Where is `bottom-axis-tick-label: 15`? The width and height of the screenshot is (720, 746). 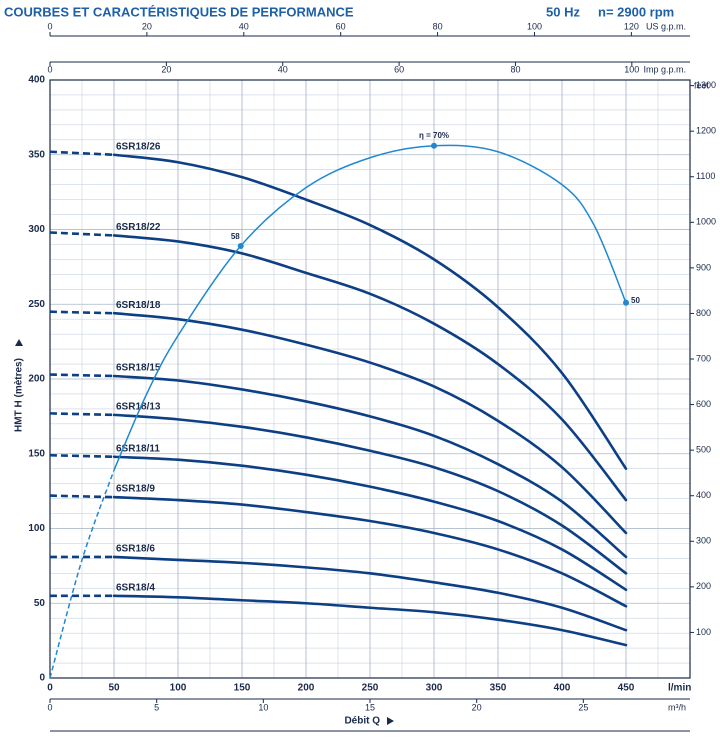
bottom-axis-tick-label: 15 is located at coordinates (370, 707).